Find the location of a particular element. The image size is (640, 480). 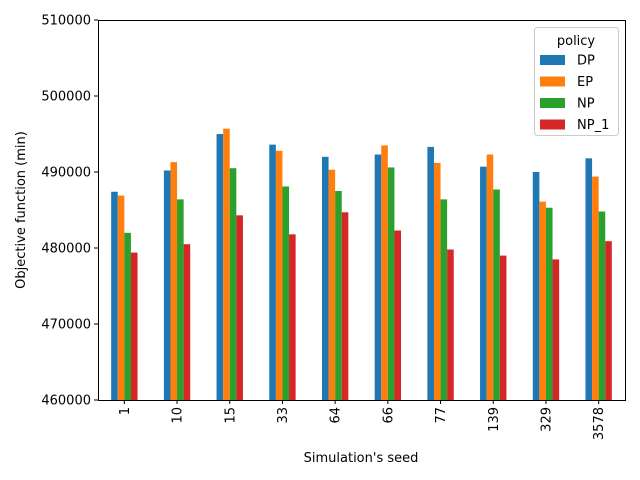

legend-title: policy is located at coordinates (576, 41).